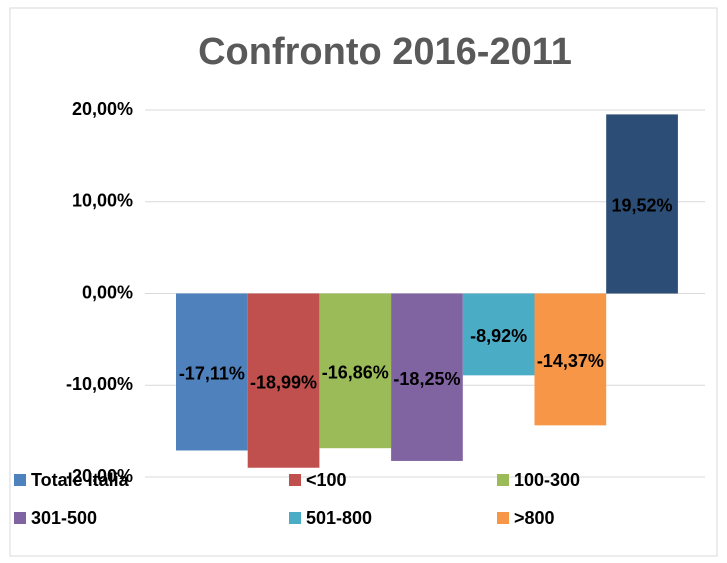 The height and width of the screenshot is (563, 727). Describe the element at coordinates (534, 518) in the screenshot. I see `legend-label: >800` at that location.